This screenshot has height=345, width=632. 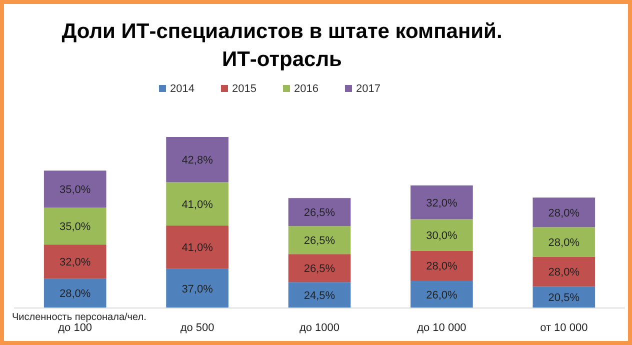 What do you see at coordinates (319, 328) in the screenshot?
I see `x-tick-label: до 1000` at bounding box center [319, 328].